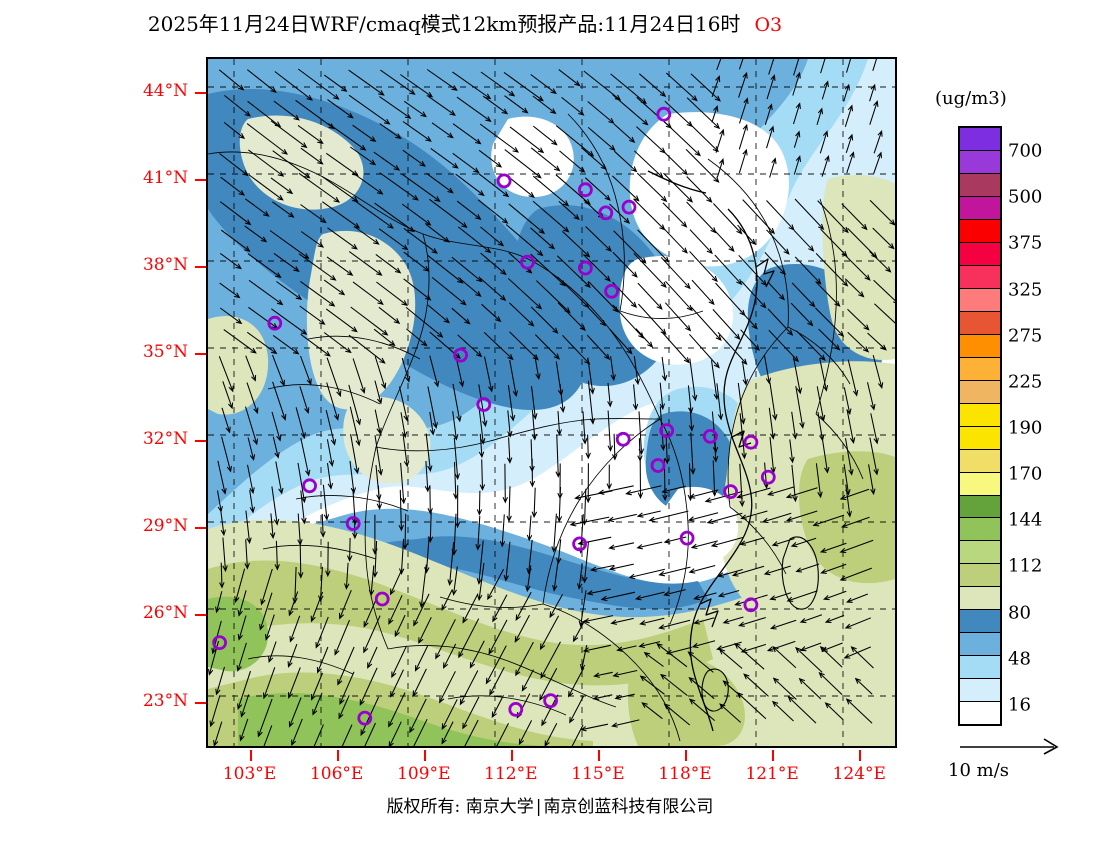 The width and height of the screenshot is (1100, 850). I want to click on colorbar-tick-label: 48, so click(1019, 659).